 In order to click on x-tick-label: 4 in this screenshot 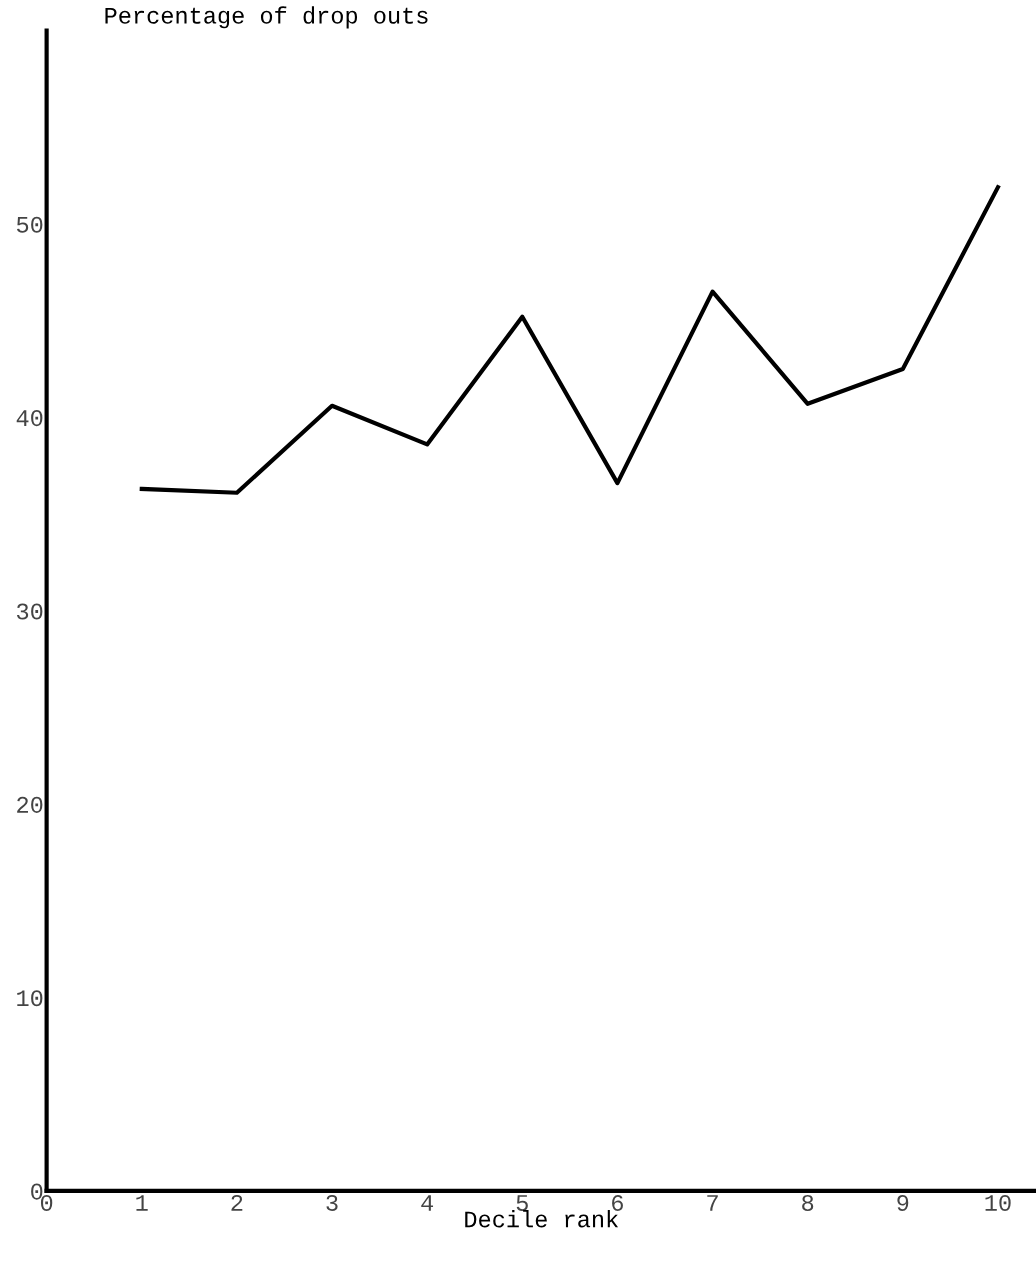, I will do `click(427, 1203)`.